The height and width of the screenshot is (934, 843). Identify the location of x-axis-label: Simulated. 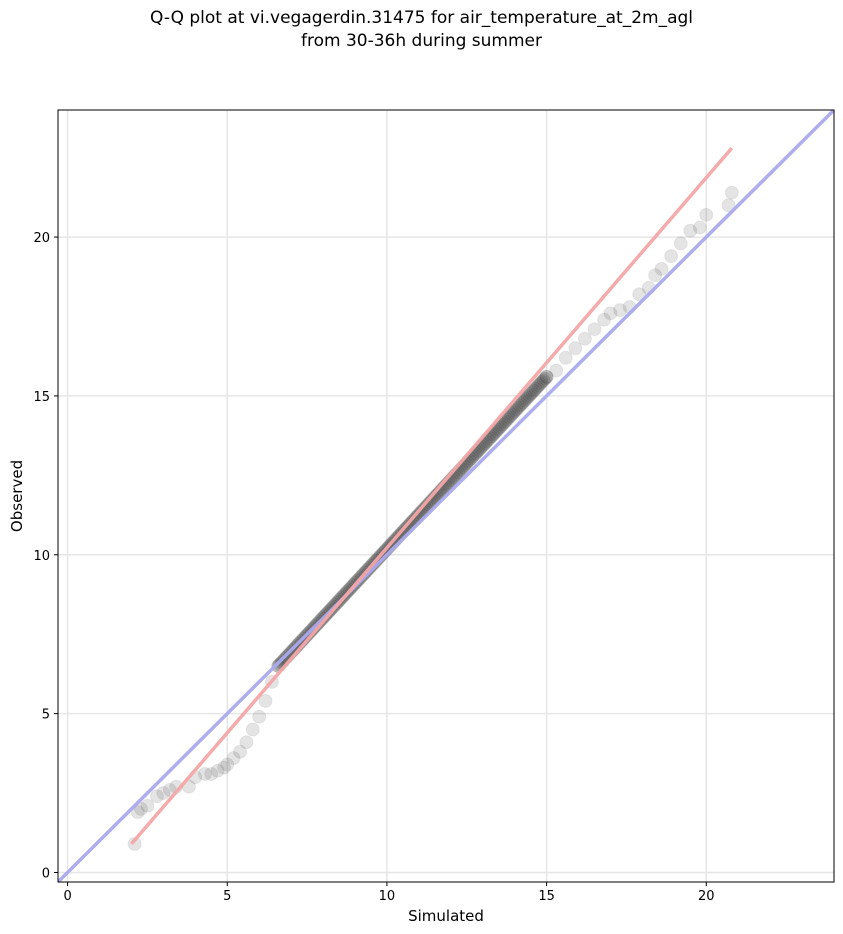
(446, 916).